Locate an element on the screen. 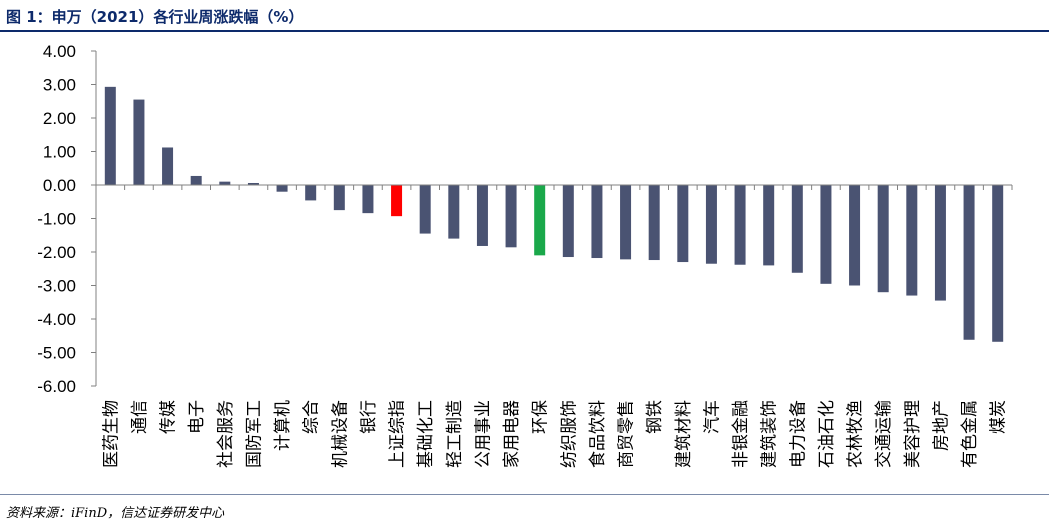 This screenshot has height=525, width=1049. category-label: 交通运输 is located at coordinates (884, 434).